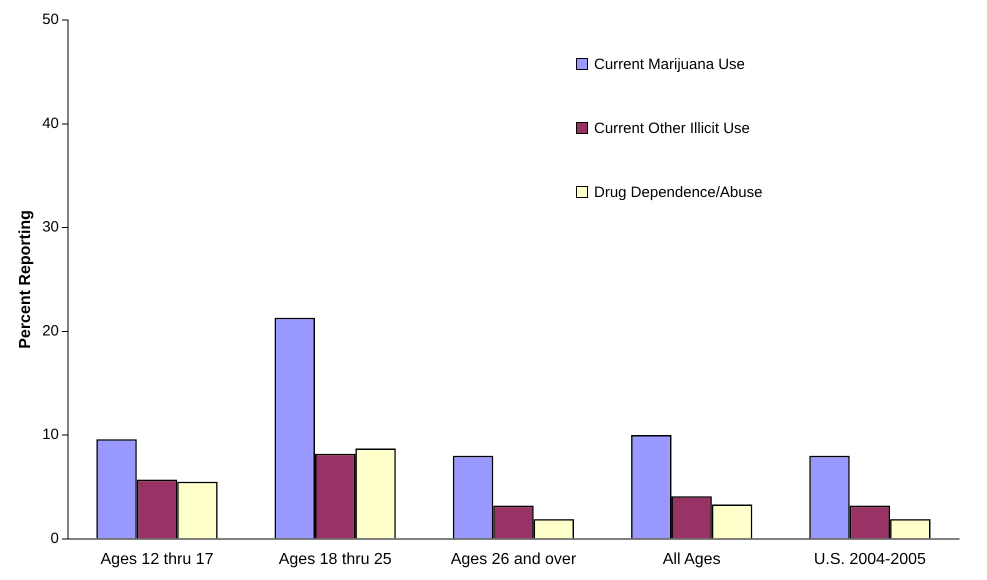  What do you see at coordinates (157, 559) in the screenshot?
I see `x-tick-label: Ages 12 thru 17` at bounding box center [157, 559].